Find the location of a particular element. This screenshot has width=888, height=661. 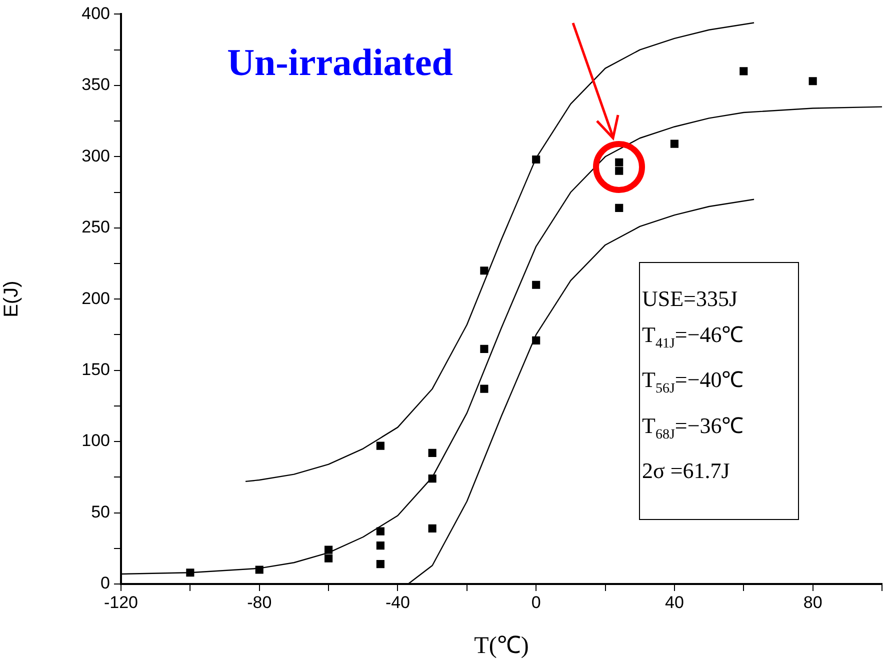

annotation: T$_{41J}$=−46℃ is located at coordinates (693, 337).